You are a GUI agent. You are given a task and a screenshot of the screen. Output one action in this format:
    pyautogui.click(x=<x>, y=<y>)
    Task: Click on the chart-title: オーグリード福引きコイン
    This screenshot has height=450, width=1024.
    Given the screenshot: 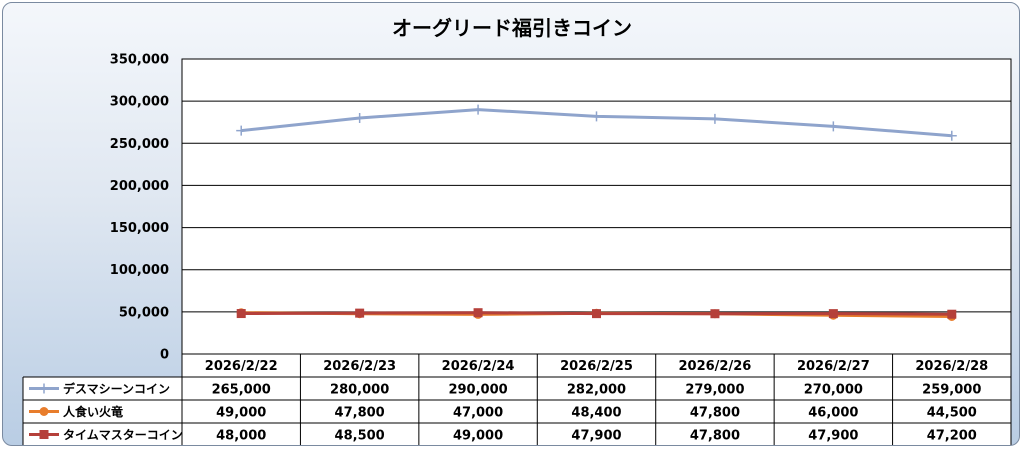 What is the action you would take?
    pyautogui.click(x=512, y=28)
    